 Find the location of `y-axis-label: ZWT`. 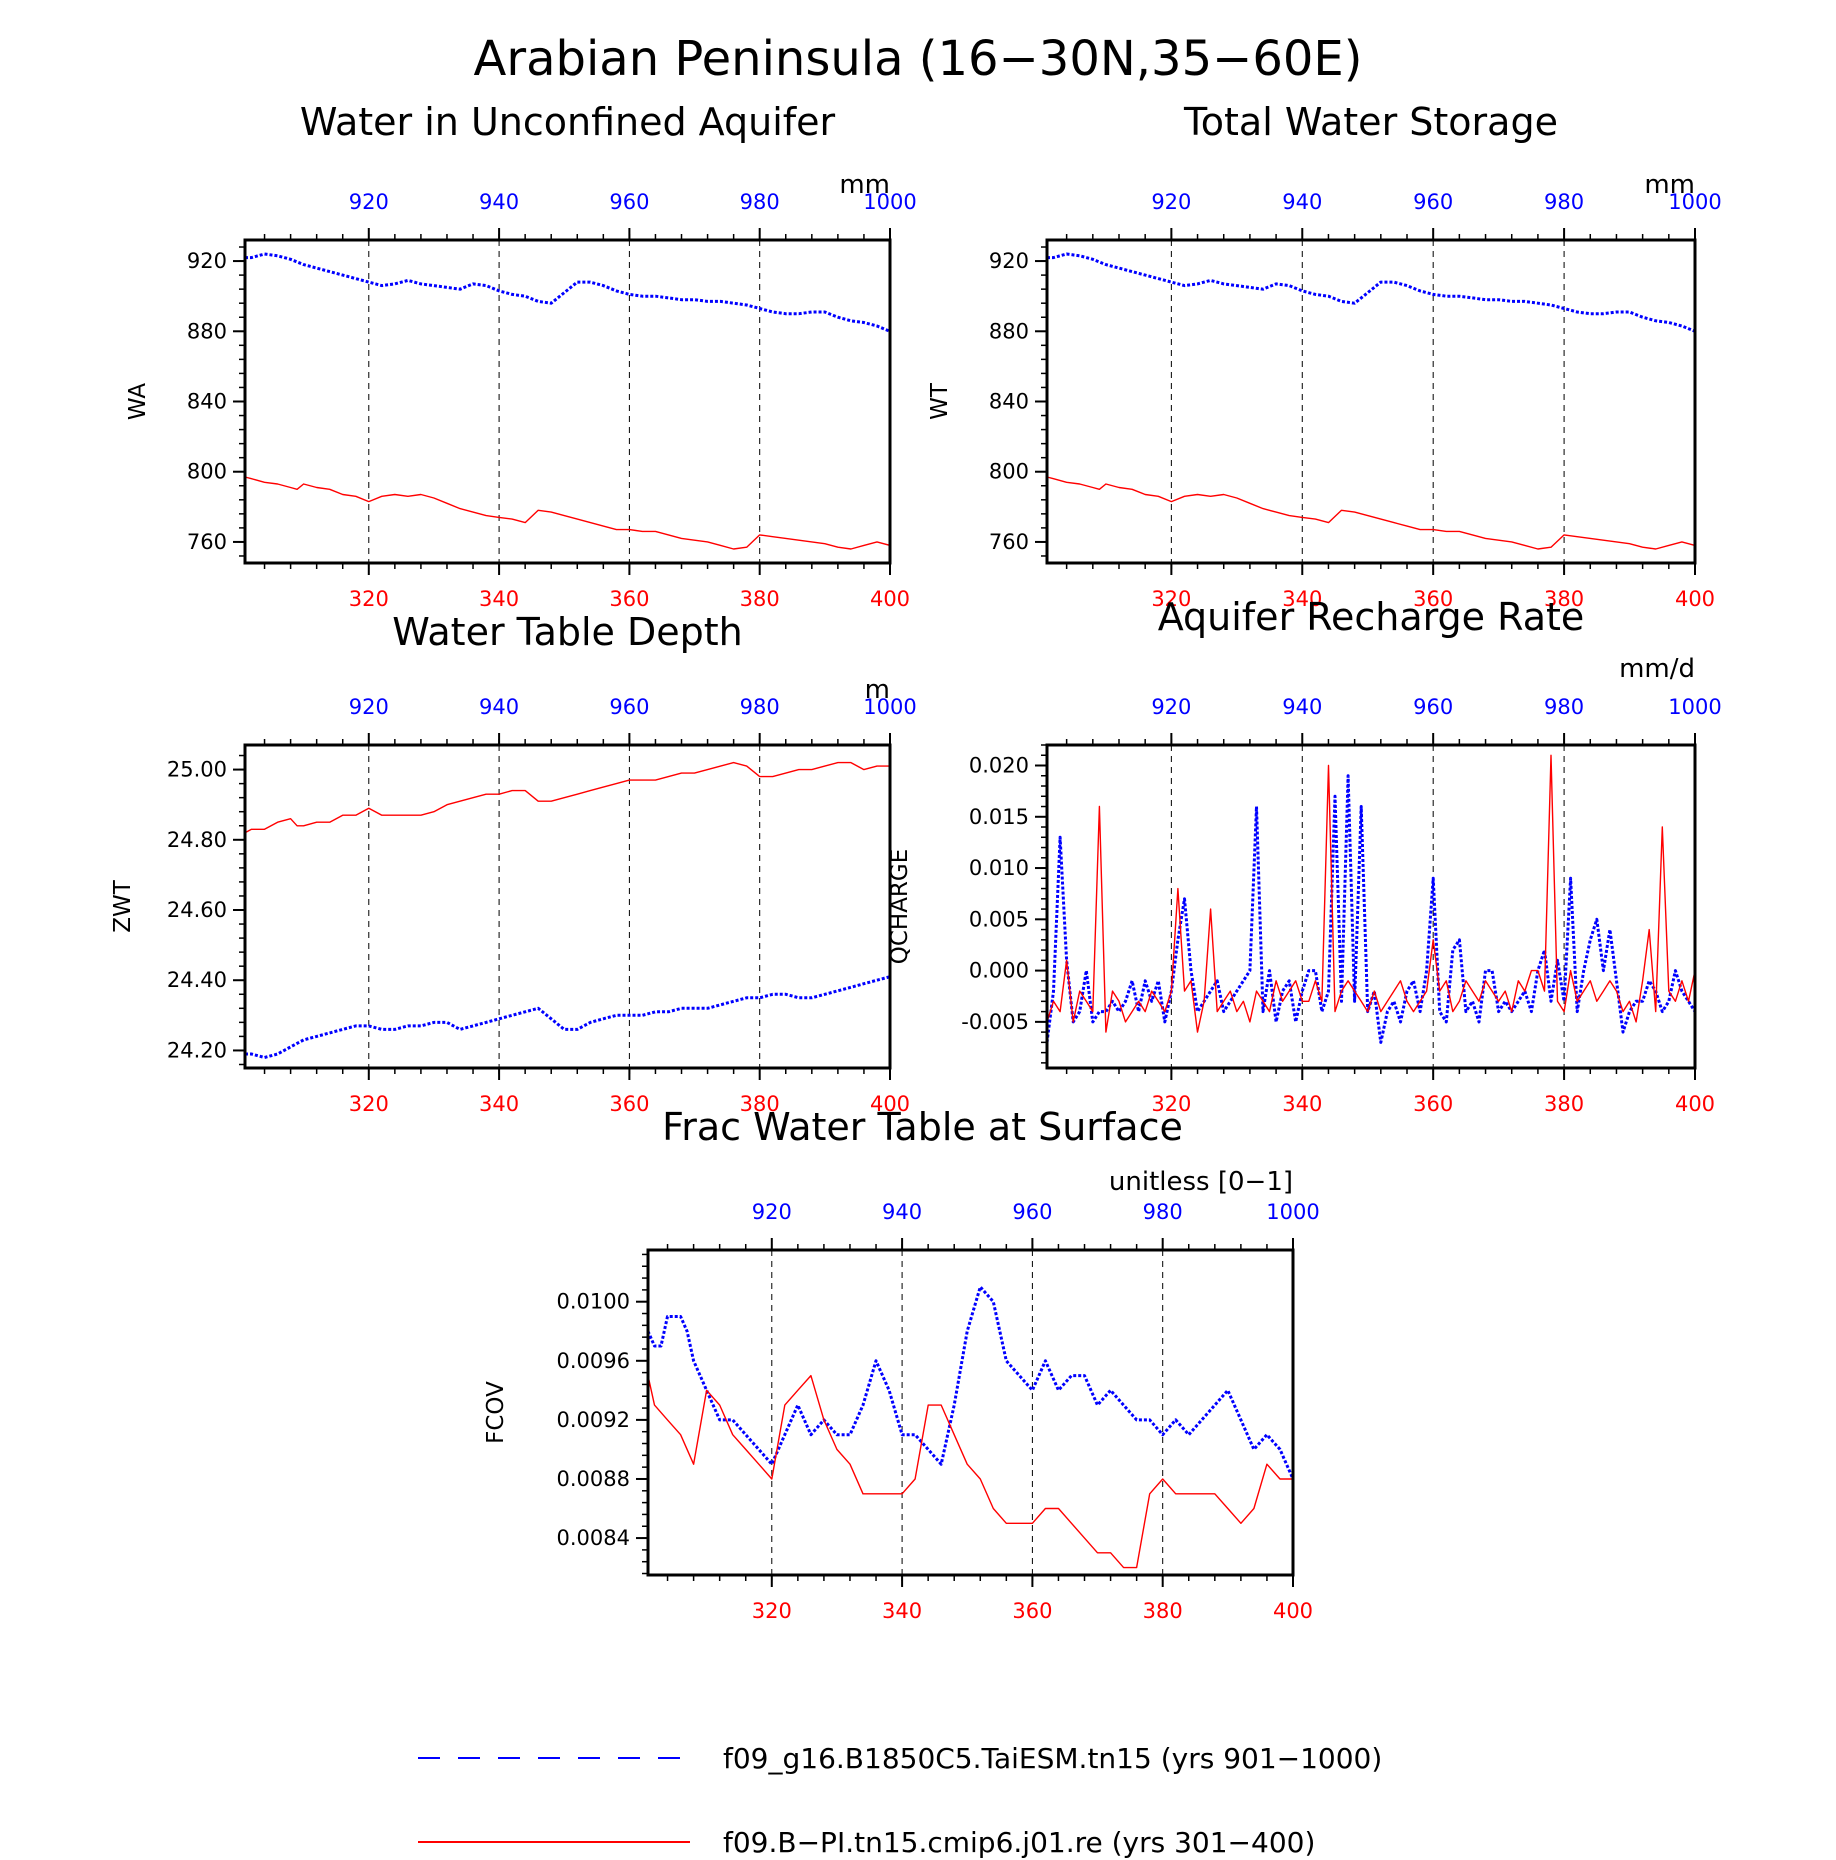

y-axis-label: ZWT is located at coordinates (123, 905).